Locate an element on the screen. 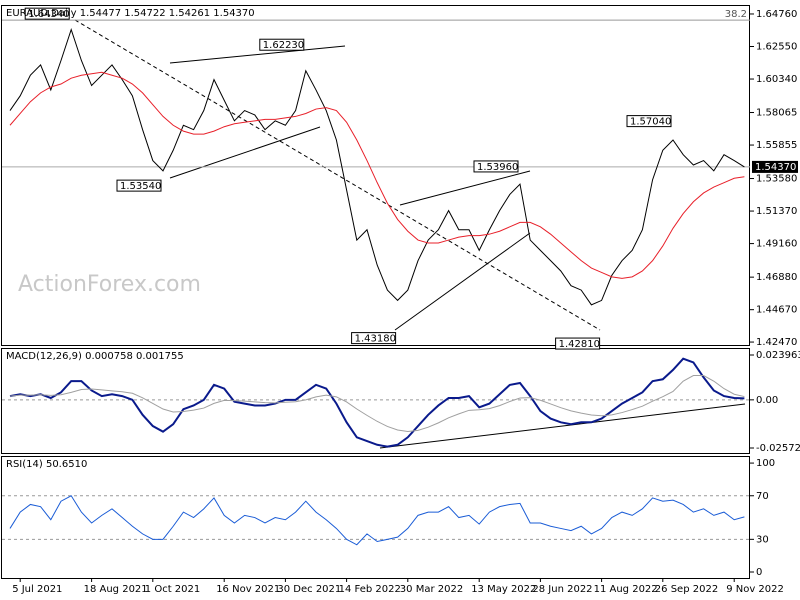 The width and height of the screenshot is (800, 600). x-tick-label: 13 May 2022 is located at coordinates (503, 589).